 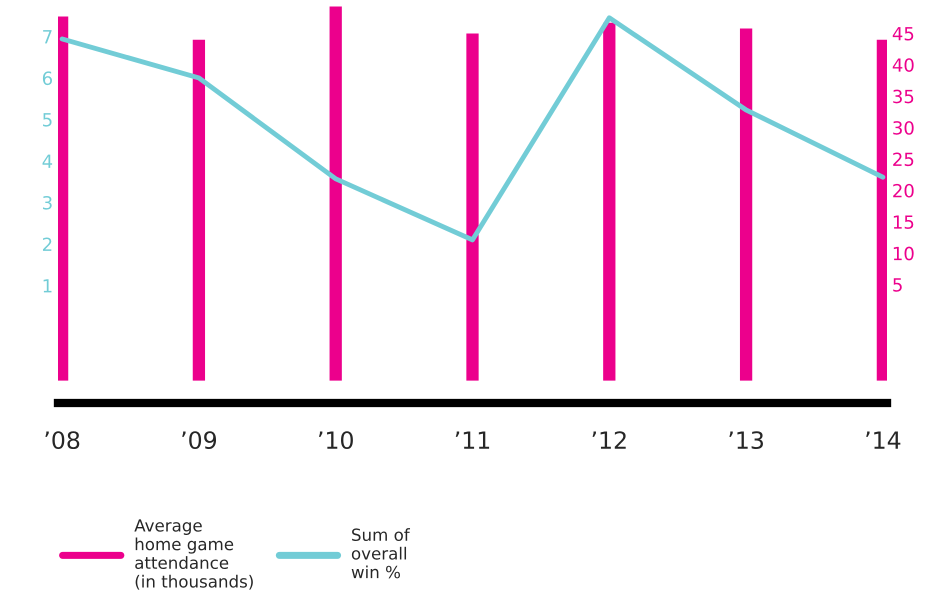 What do you see at coordinates (473, 440) in the screenshot?
I see `x-tick-label: ’11` at bounding box center [473, 440].